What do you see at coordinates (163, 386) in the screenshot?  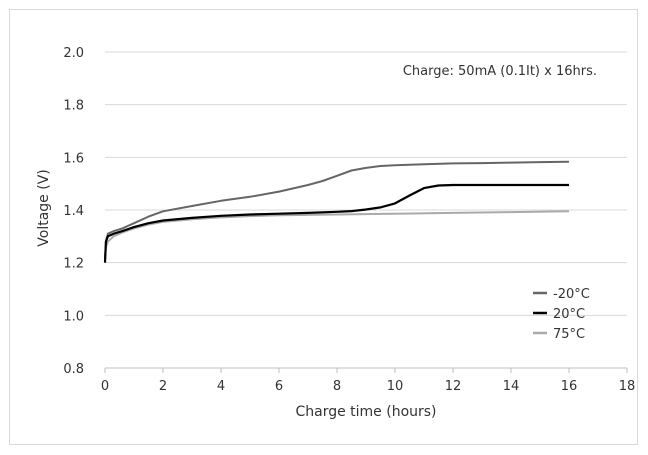 I see `x-tick-label: 2` at bounding box center [163, 386].